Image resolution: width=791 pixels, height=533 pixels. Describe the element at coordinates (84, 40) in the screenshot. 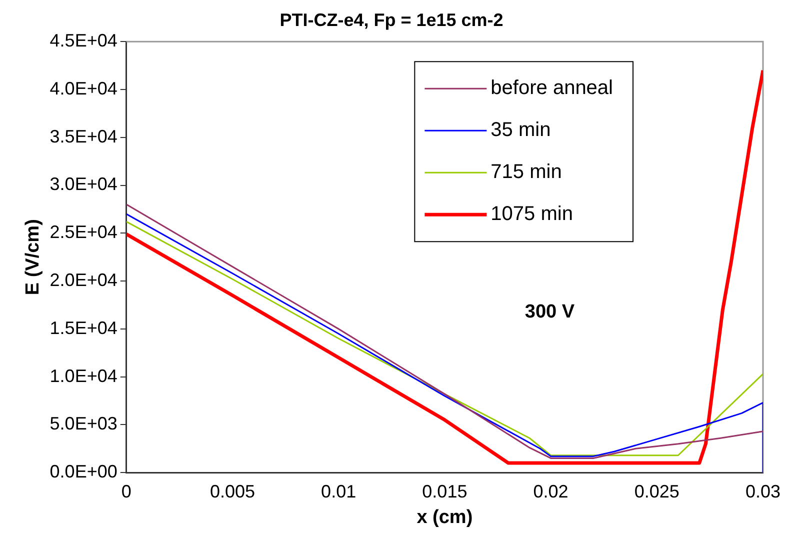

I see `y-tick-label: 4.5E+04` at that location.